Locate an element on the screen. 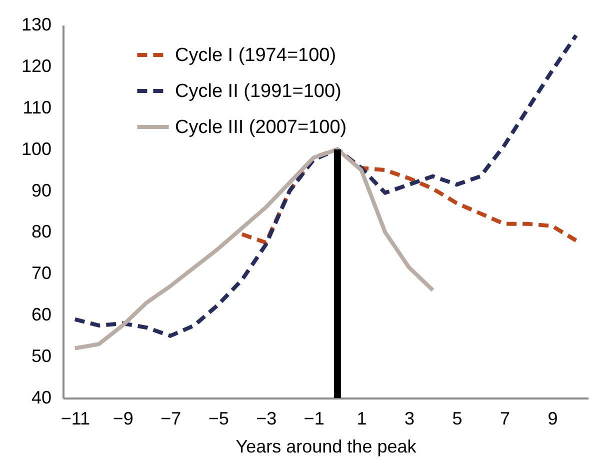  x-tick-label: −3 is located at coordinates (266, 418).